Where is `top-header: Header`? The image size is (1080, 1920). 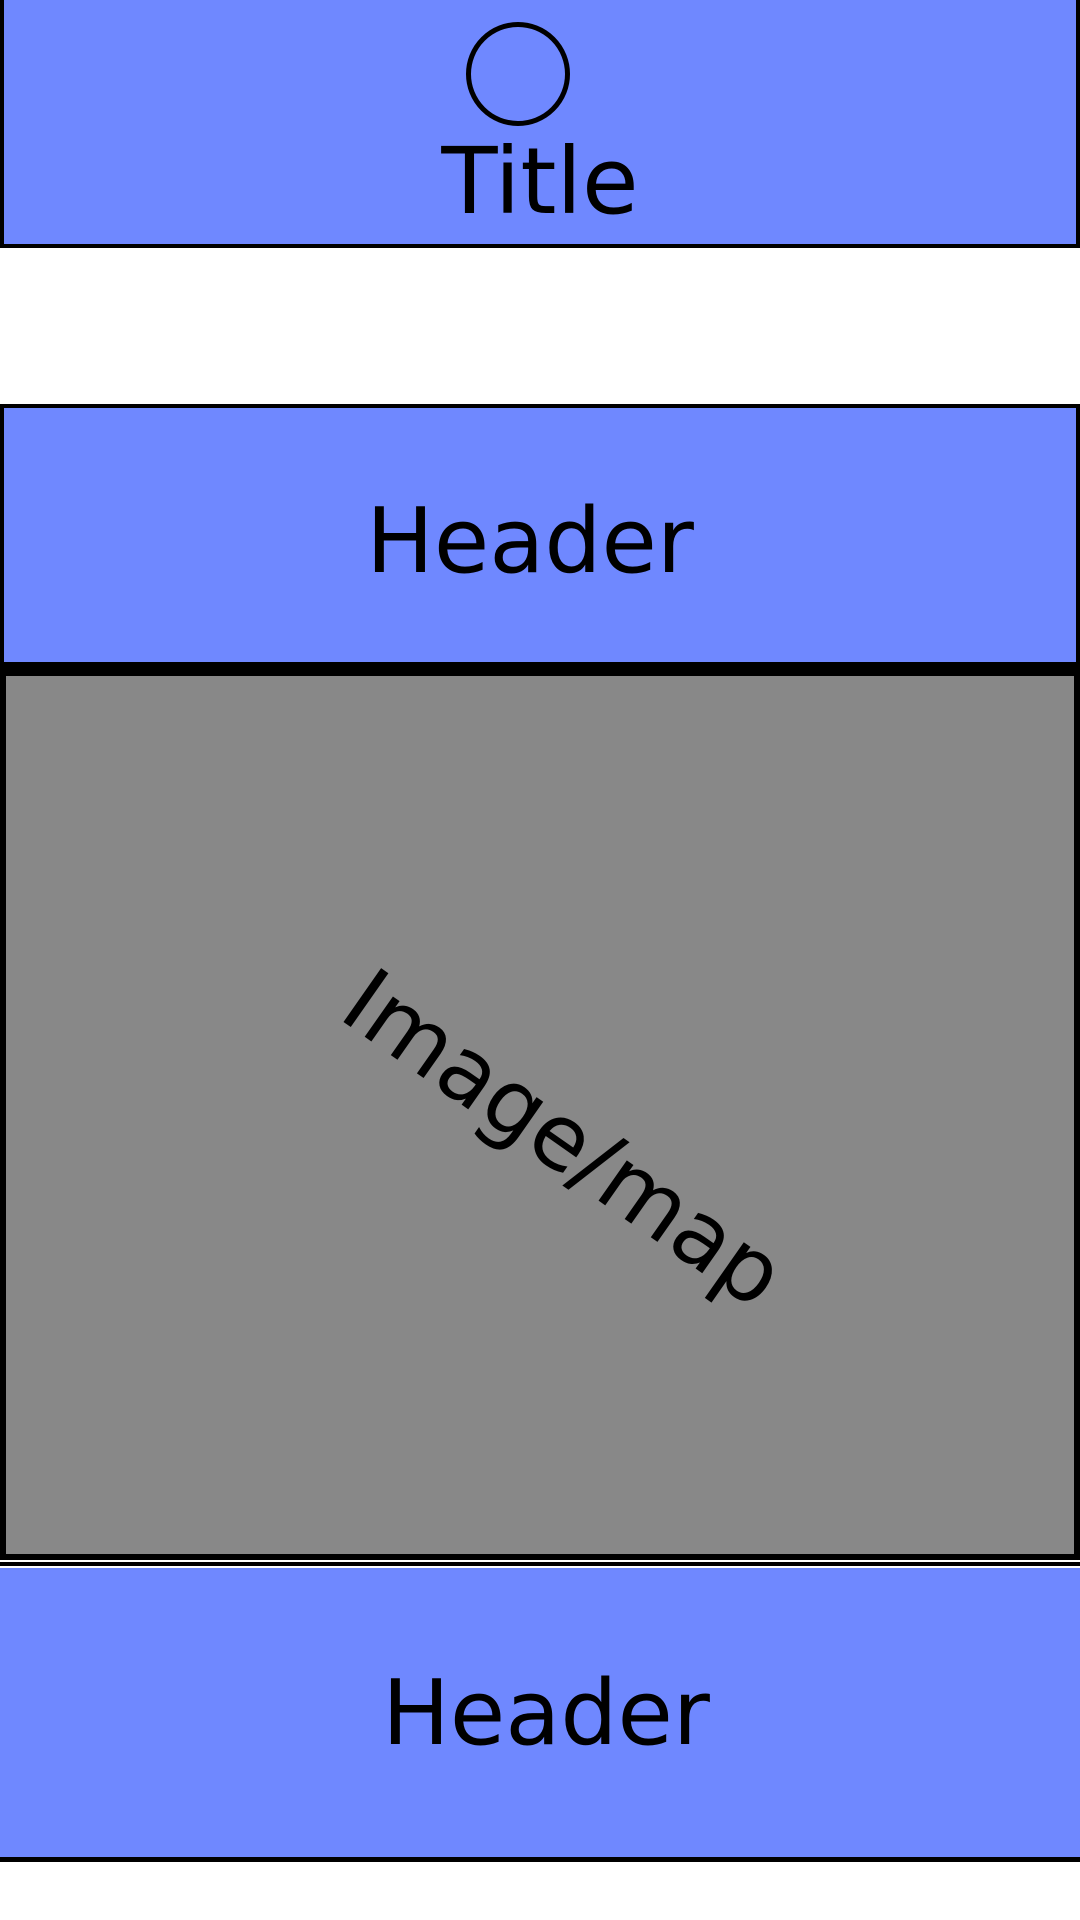 top-header: Header is located at coordinates (540, 537).